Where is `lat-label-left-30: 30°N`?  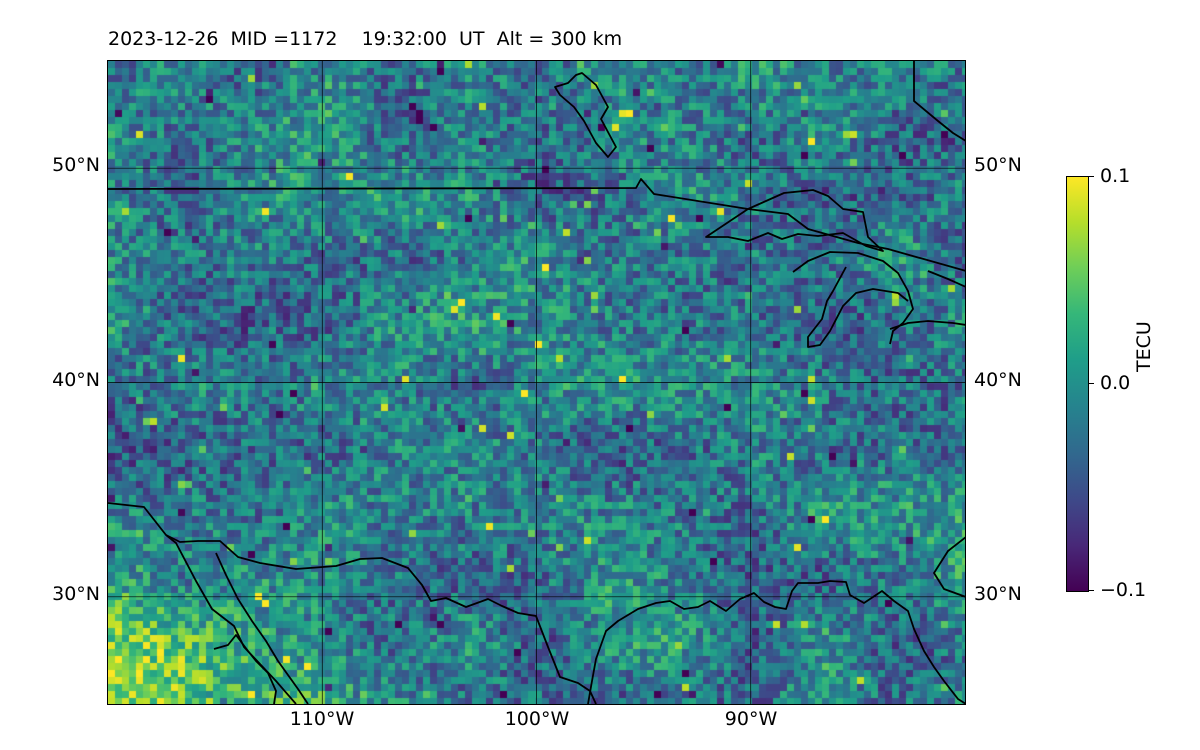
lat-label-left-30: 30°N is located at coordinates (76, 594).